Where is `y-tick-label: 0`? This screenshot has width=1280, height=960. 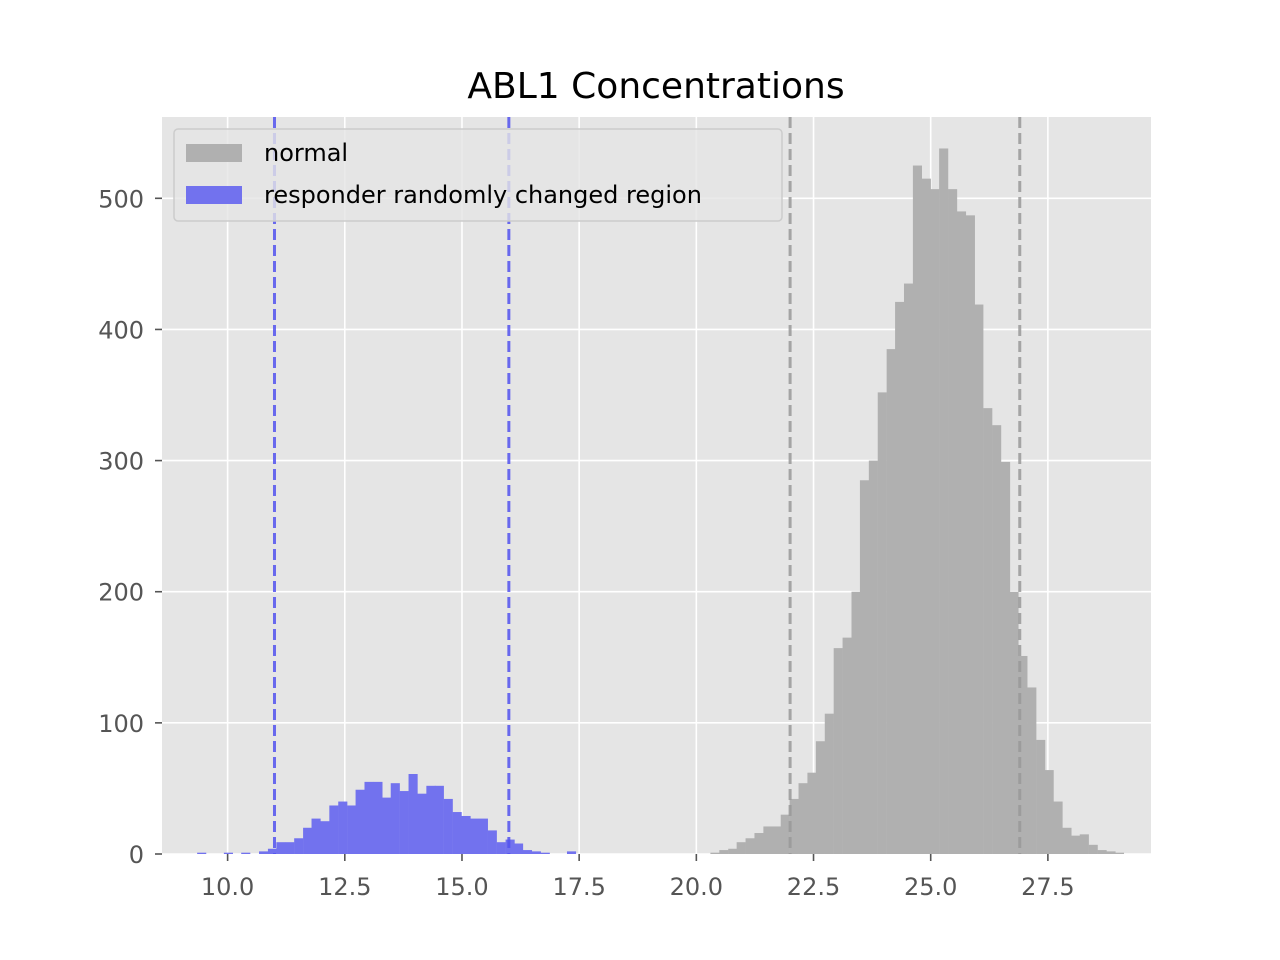 y-tick-label: 0 is located at coordinates (136, 855).